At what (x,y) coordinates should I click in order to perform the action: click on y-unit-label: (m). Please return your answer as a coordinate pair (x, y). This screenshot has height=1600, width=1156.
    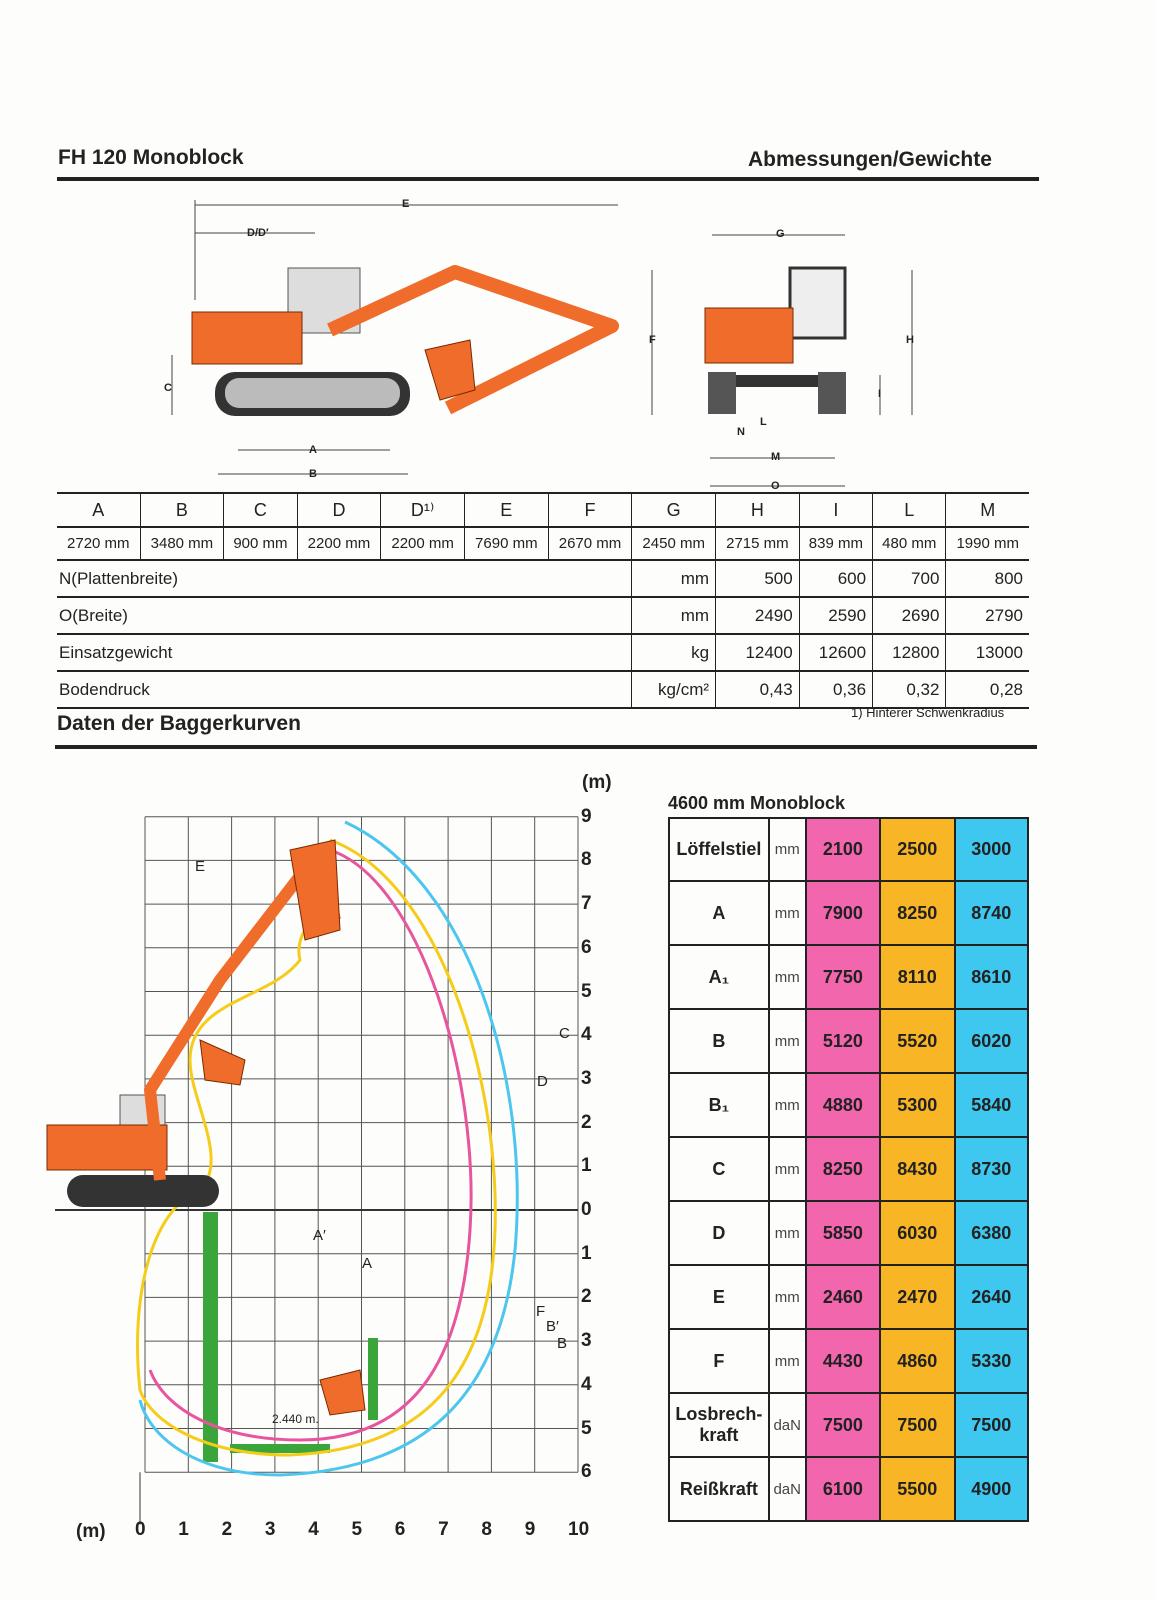
    Looking at the image, I should click on (597, 782).